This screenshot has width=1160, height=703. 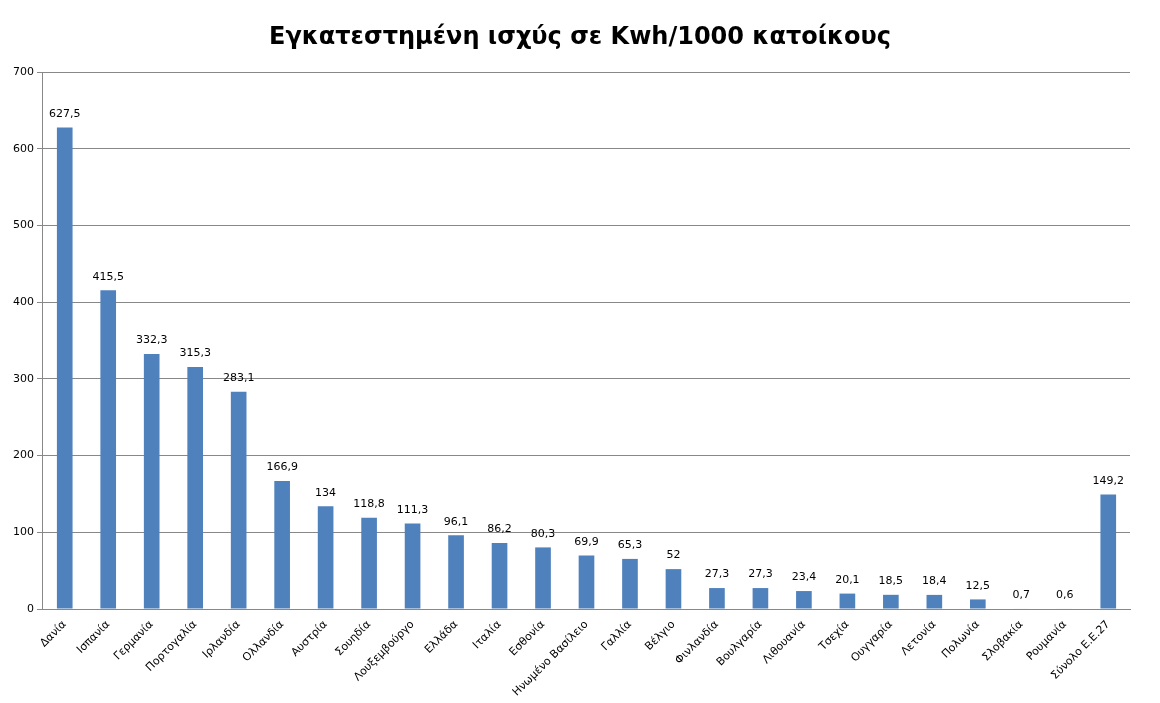 I want to click on y-tick-label: 700, so click(x=23, y=71).